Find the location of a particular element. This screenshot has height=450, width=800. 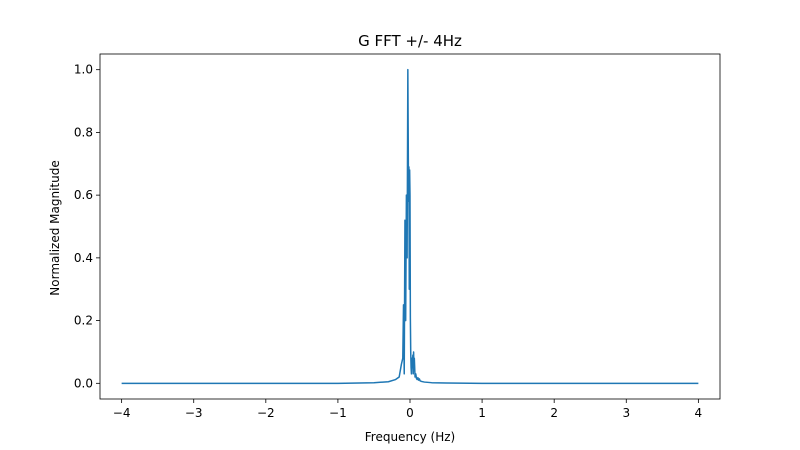

x-axis-label: Frequency (Hz) is located at coordinates (410, 437).